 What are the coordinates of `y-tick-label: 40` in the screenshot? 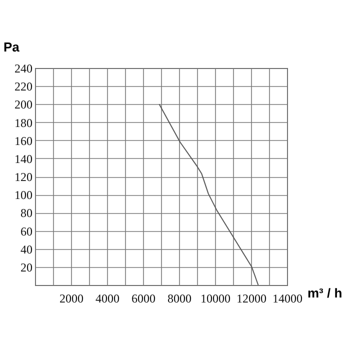 It's located at (26, 249).